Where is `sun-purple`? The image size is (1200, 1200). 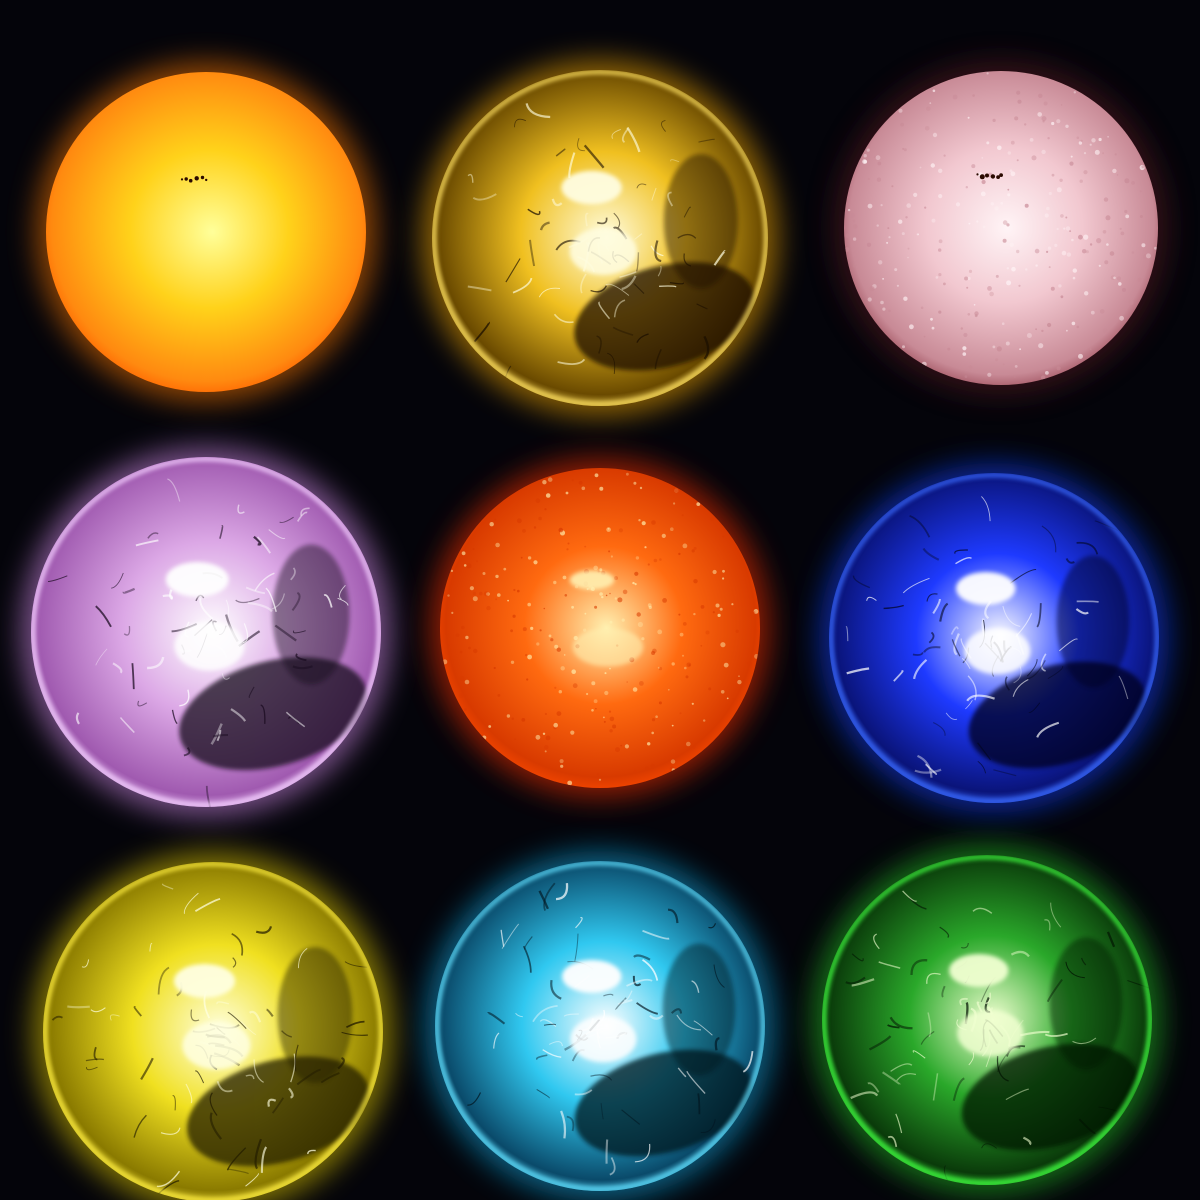 sun-purple is located at coordinates (206, 632).